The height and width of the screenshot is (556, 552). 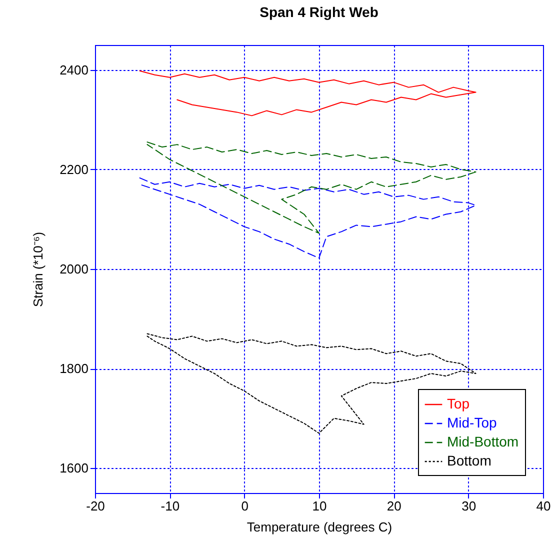 I want to click on y-tick-label: 2000, so click(x=74, y=269).